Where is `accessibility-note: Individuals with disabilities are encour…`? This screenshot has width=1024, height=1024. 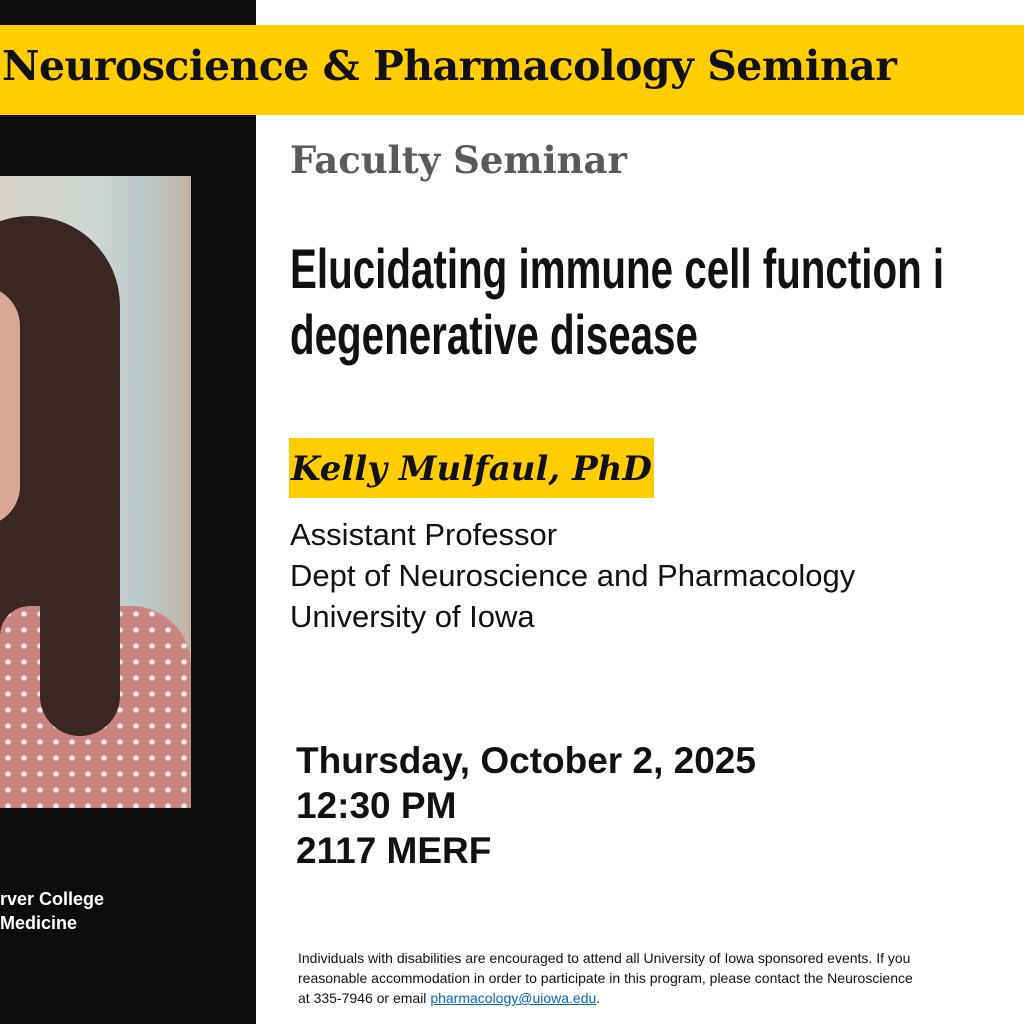 accessibility-note: Individuals with disabilities are encour… is located at coordinates (605, 978).